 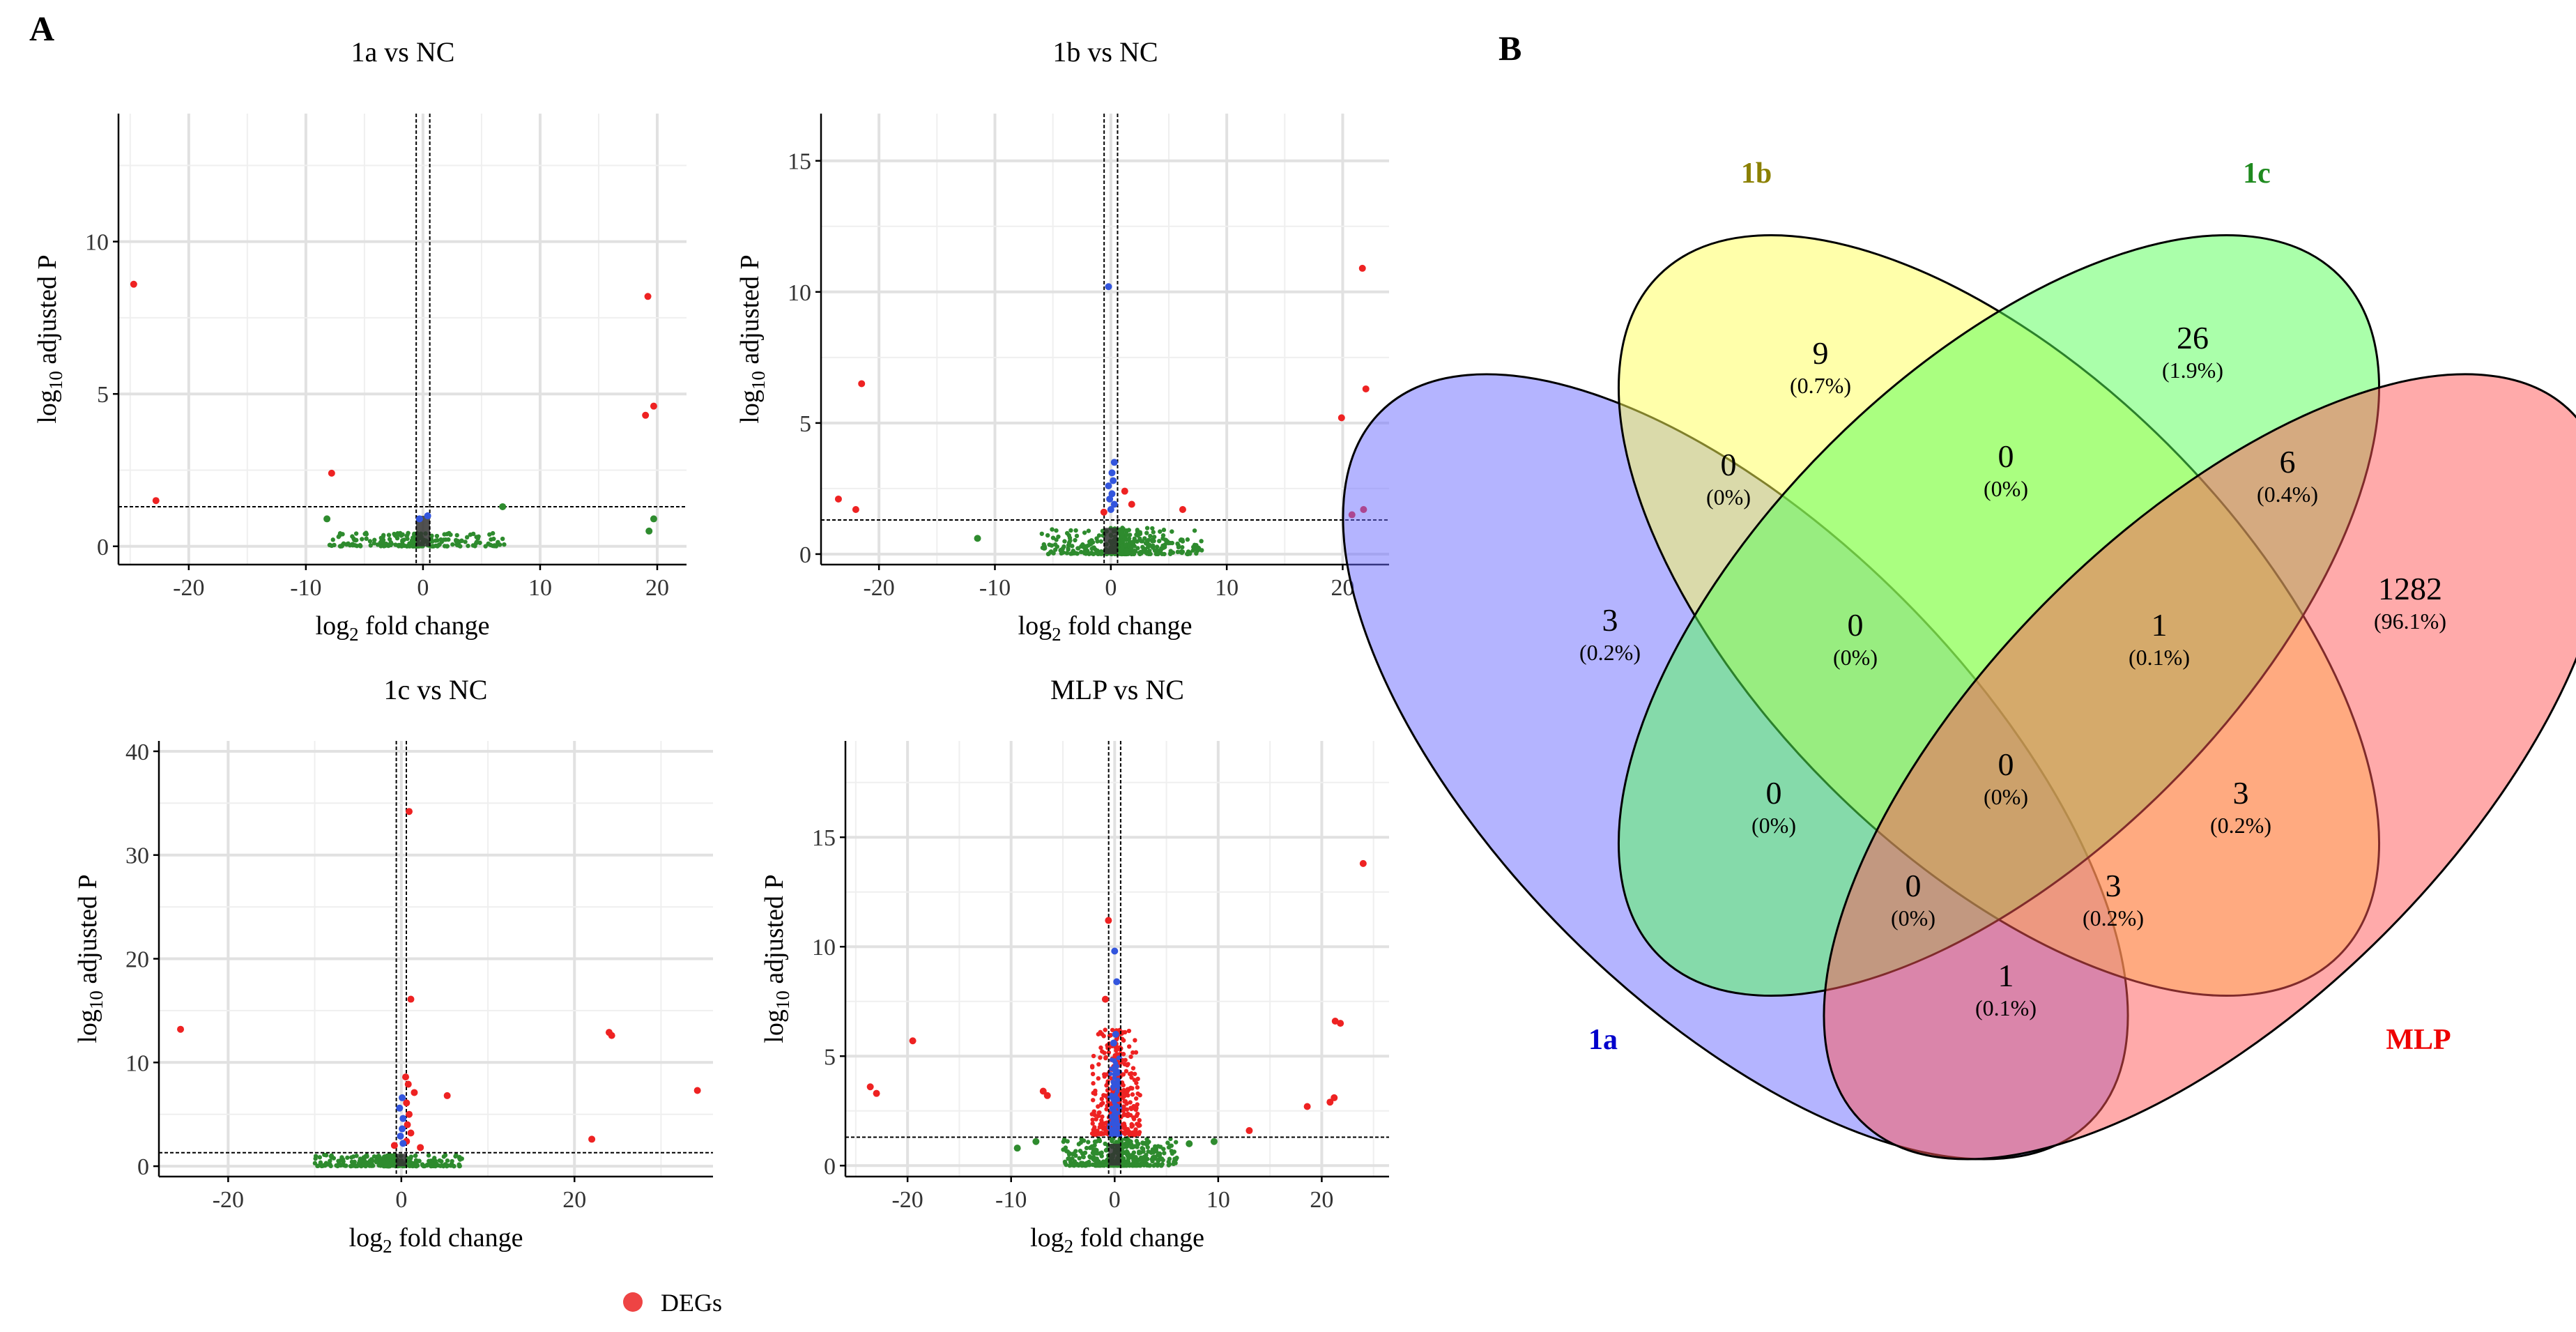 I want to click on y-axis-label: log10 adjusted P, so click(x=752, y=338).